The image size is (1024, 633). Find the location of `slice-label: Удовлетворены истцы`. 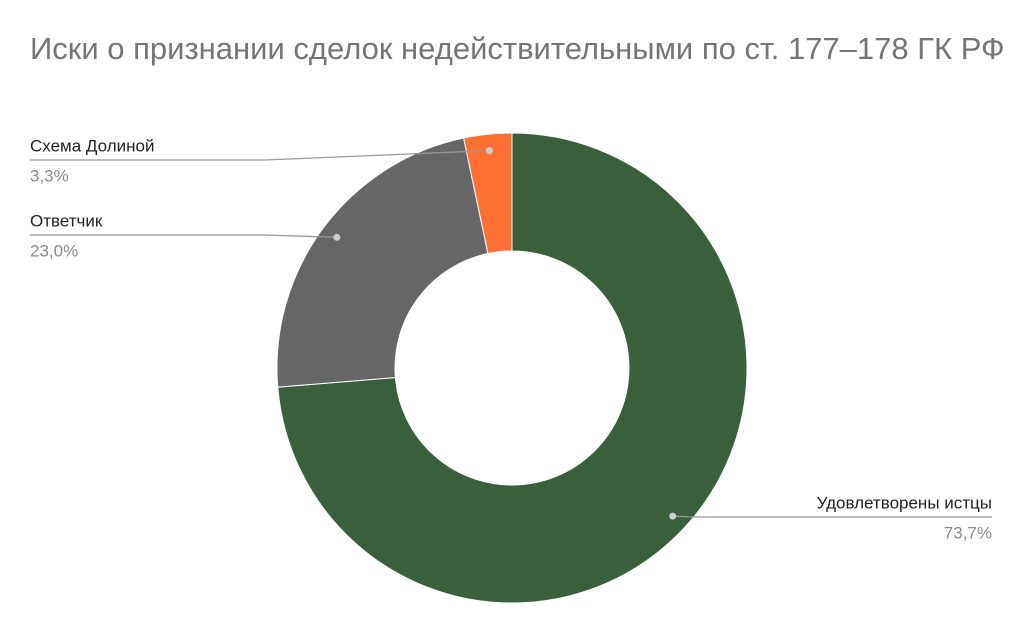

slice-label: Удовлетворены истцы is located at coordinates (904, 502).